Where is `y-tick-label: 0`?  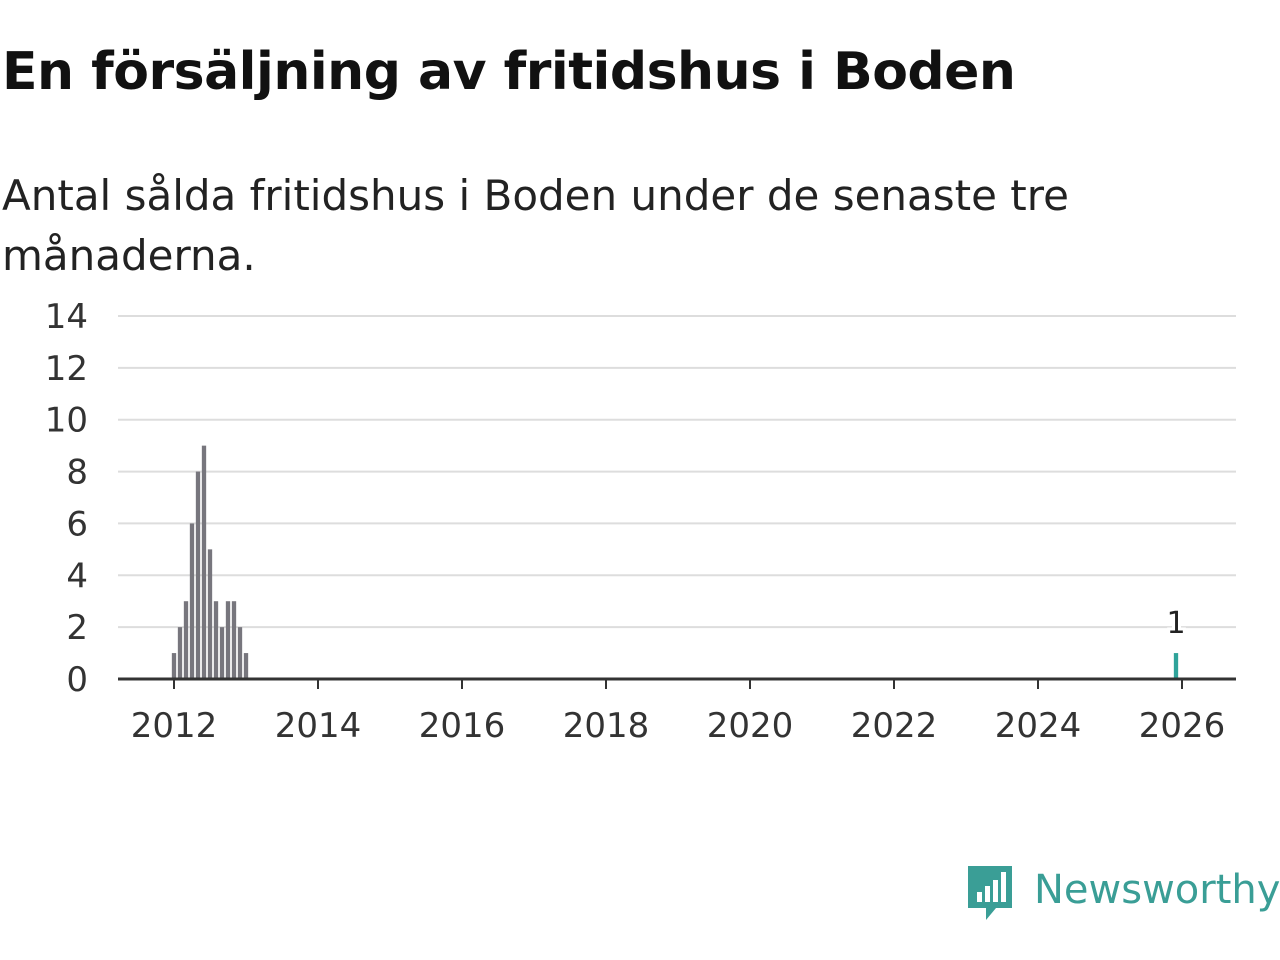
y-tick-label: 0 is located at coordinates (77, 680).